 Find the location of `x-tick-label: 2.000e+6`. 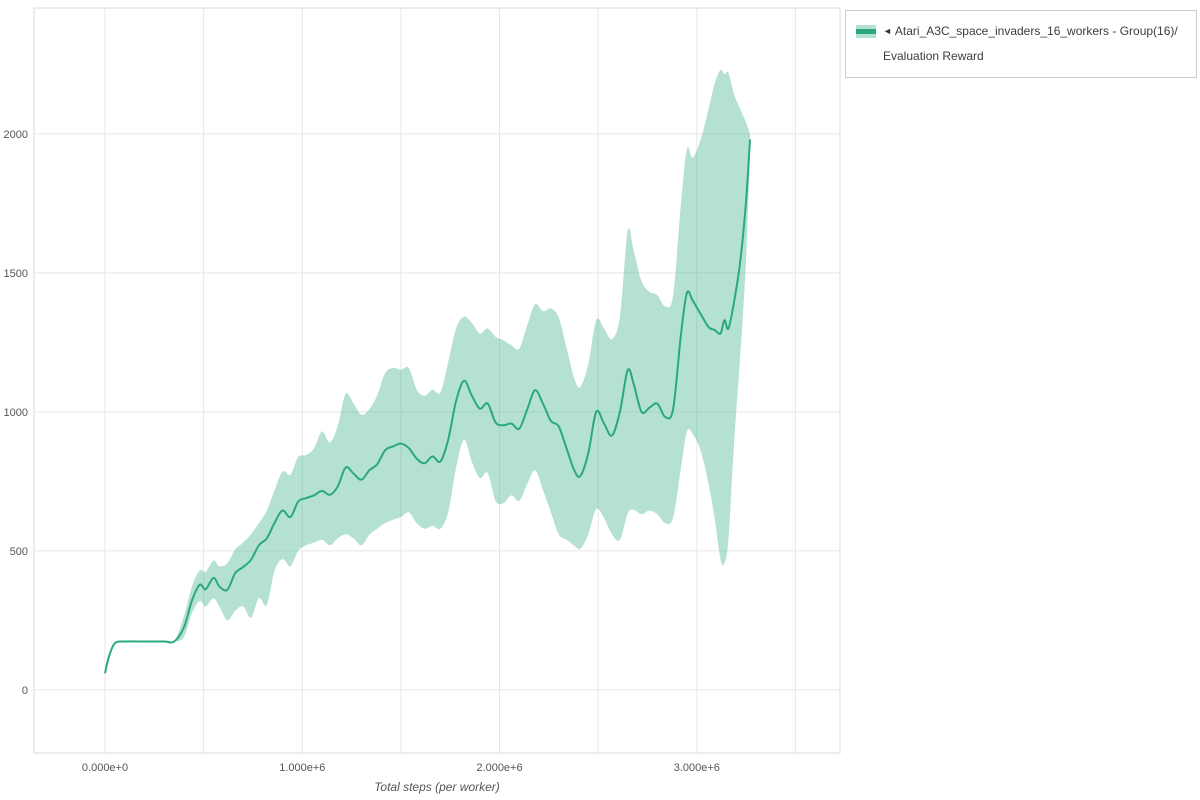

x-tick-label: 2.000e+6 is located at coordinates (499, 768).